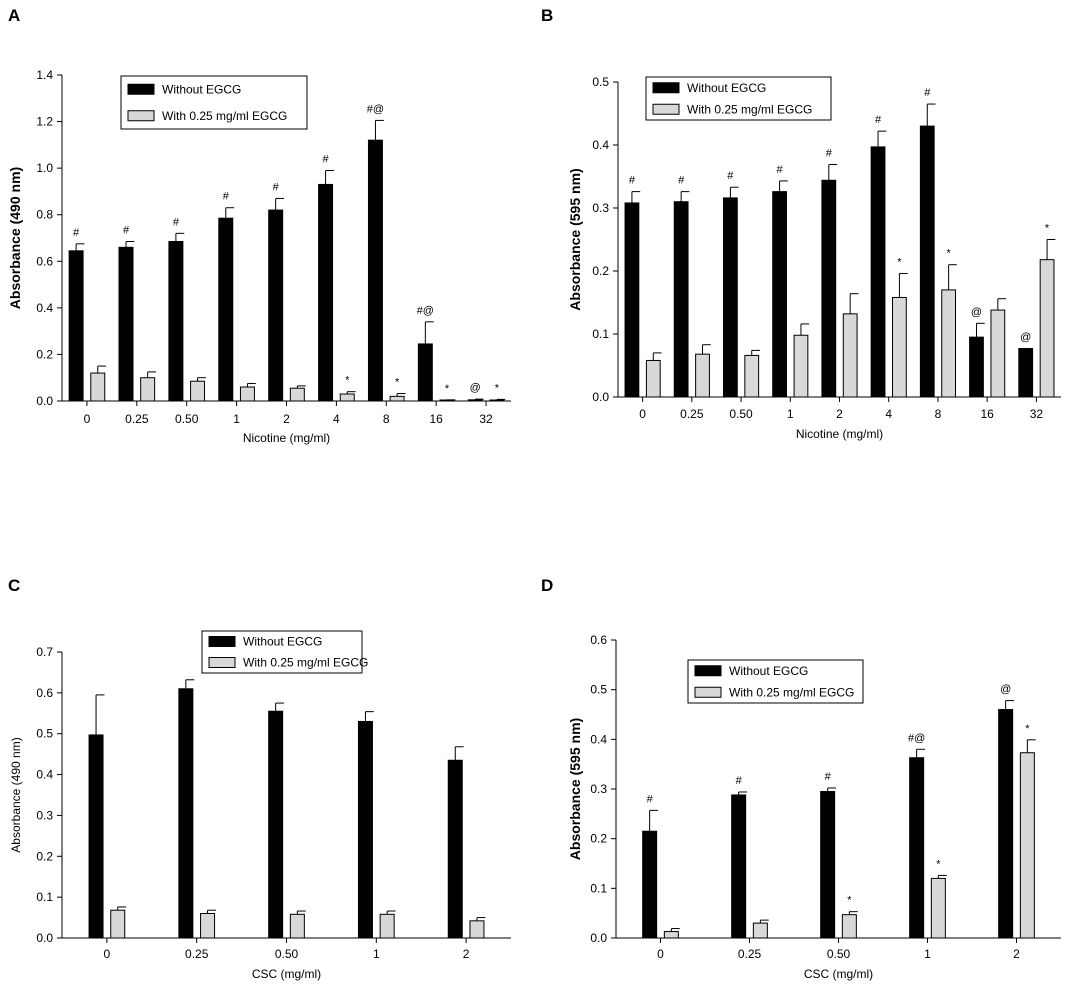  Describe the element at coordinates (692, 414) in the screenshot. I see `panel-b-x-tick-label: 0.25` at that location.